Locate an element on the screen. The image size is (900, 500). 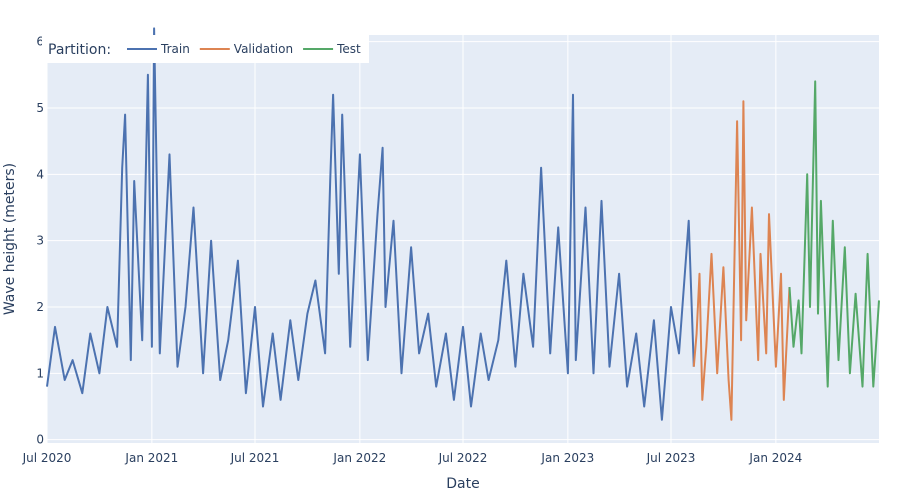
y-tick-label: 2 is located at coordinates (40, 307).